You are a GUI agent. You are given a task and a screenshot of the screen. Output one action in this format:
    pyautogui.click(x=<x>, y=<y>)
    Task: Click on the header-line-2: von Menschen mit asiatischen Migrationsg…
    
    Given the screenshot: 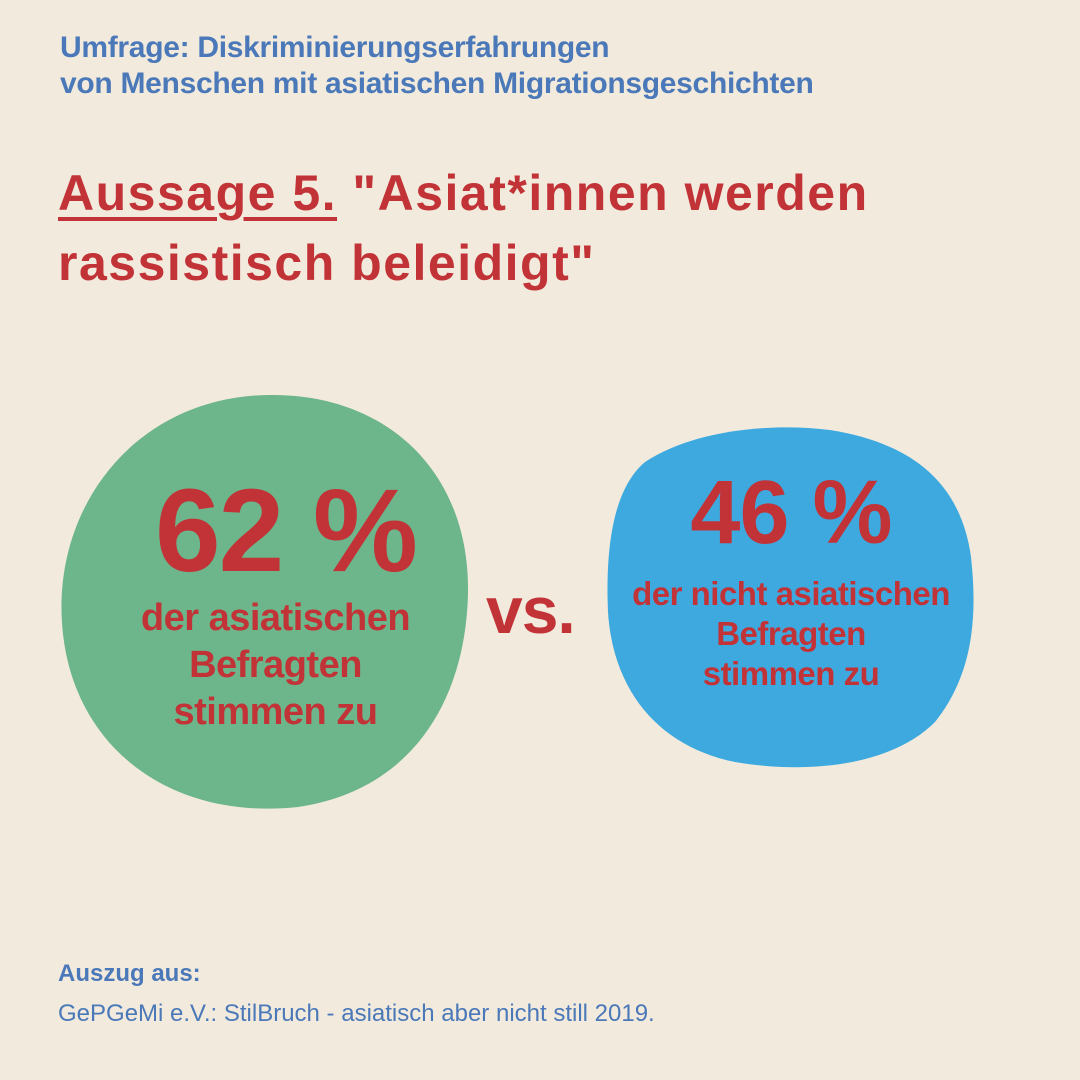 What is the action you would take?
    pyautogui.click(x=437, y=83)
    